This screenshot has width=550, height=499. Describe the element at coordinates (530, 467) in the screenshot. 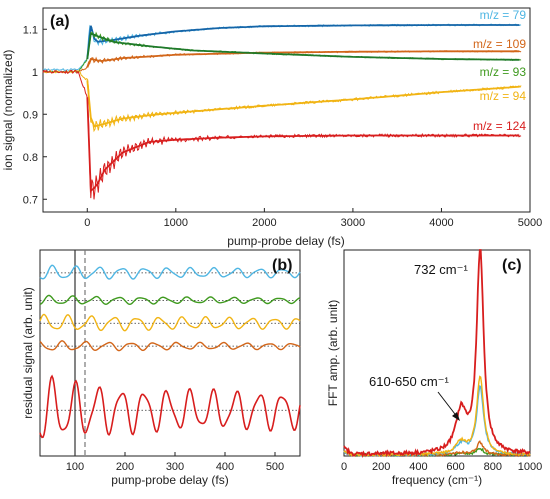

I see `panel-c-xtick-label: 1000` at that location.